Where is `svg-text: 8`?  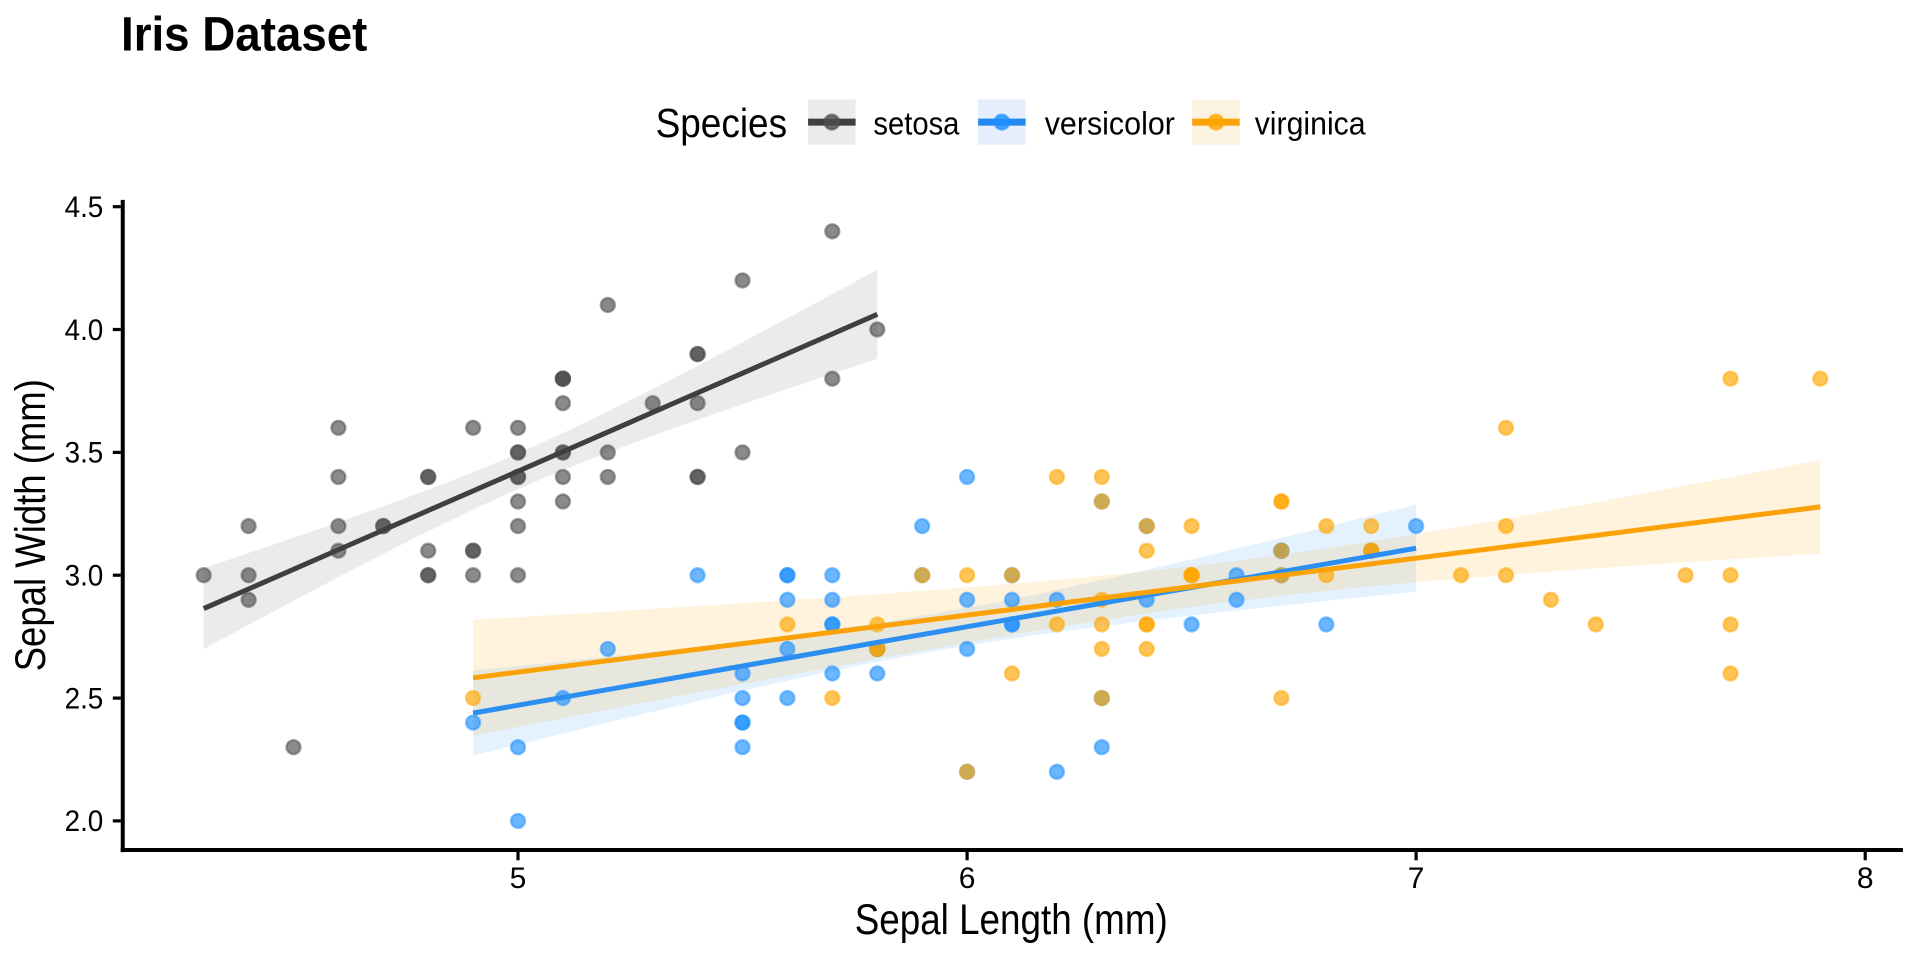 svg-text: 8 is located at coordinates (1865, 878).